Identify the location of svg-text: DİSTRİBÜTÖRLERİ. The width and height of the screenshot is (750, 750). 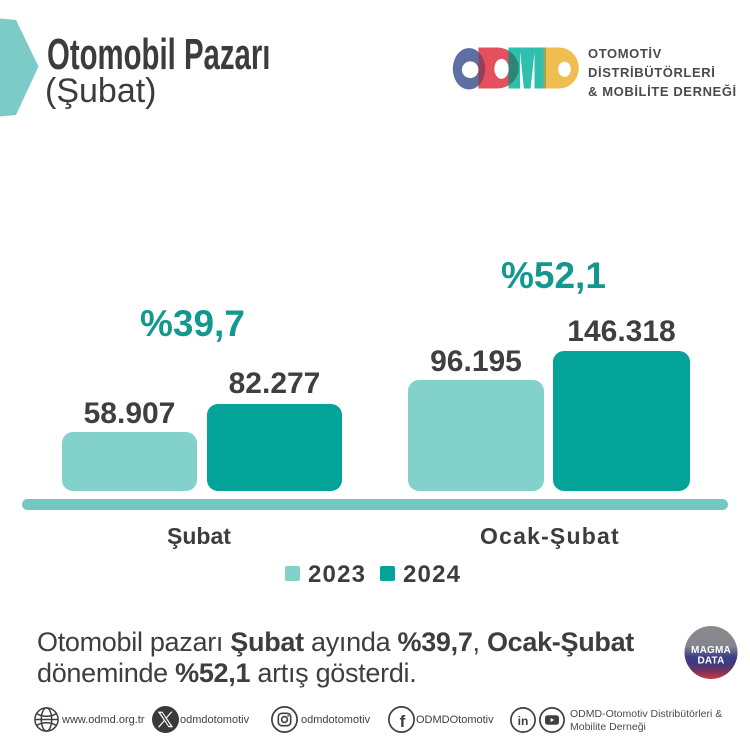
(651, 72).